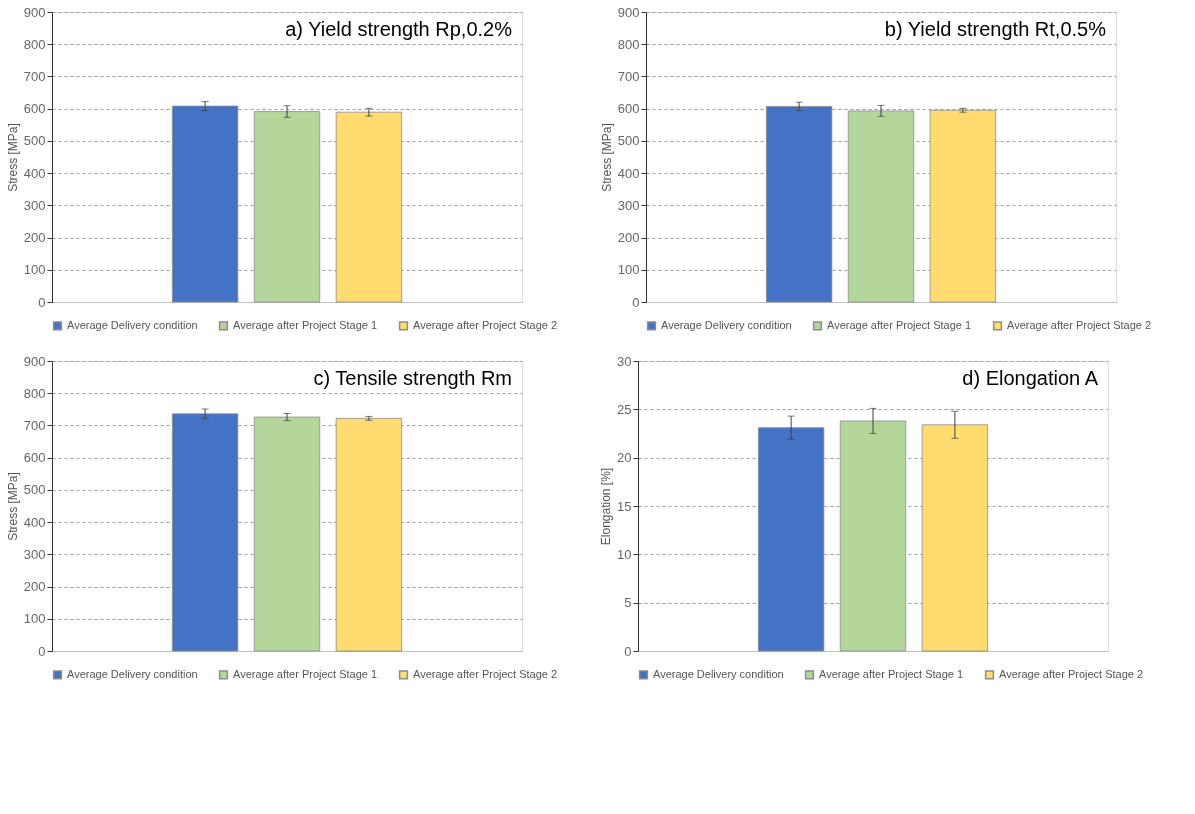 The width and height of the screenshot is (1195, 814). Describe the element at coordinates (412, 378) in the screenshot. I see `chart-title: c) Tensile strength Rm` at that location.